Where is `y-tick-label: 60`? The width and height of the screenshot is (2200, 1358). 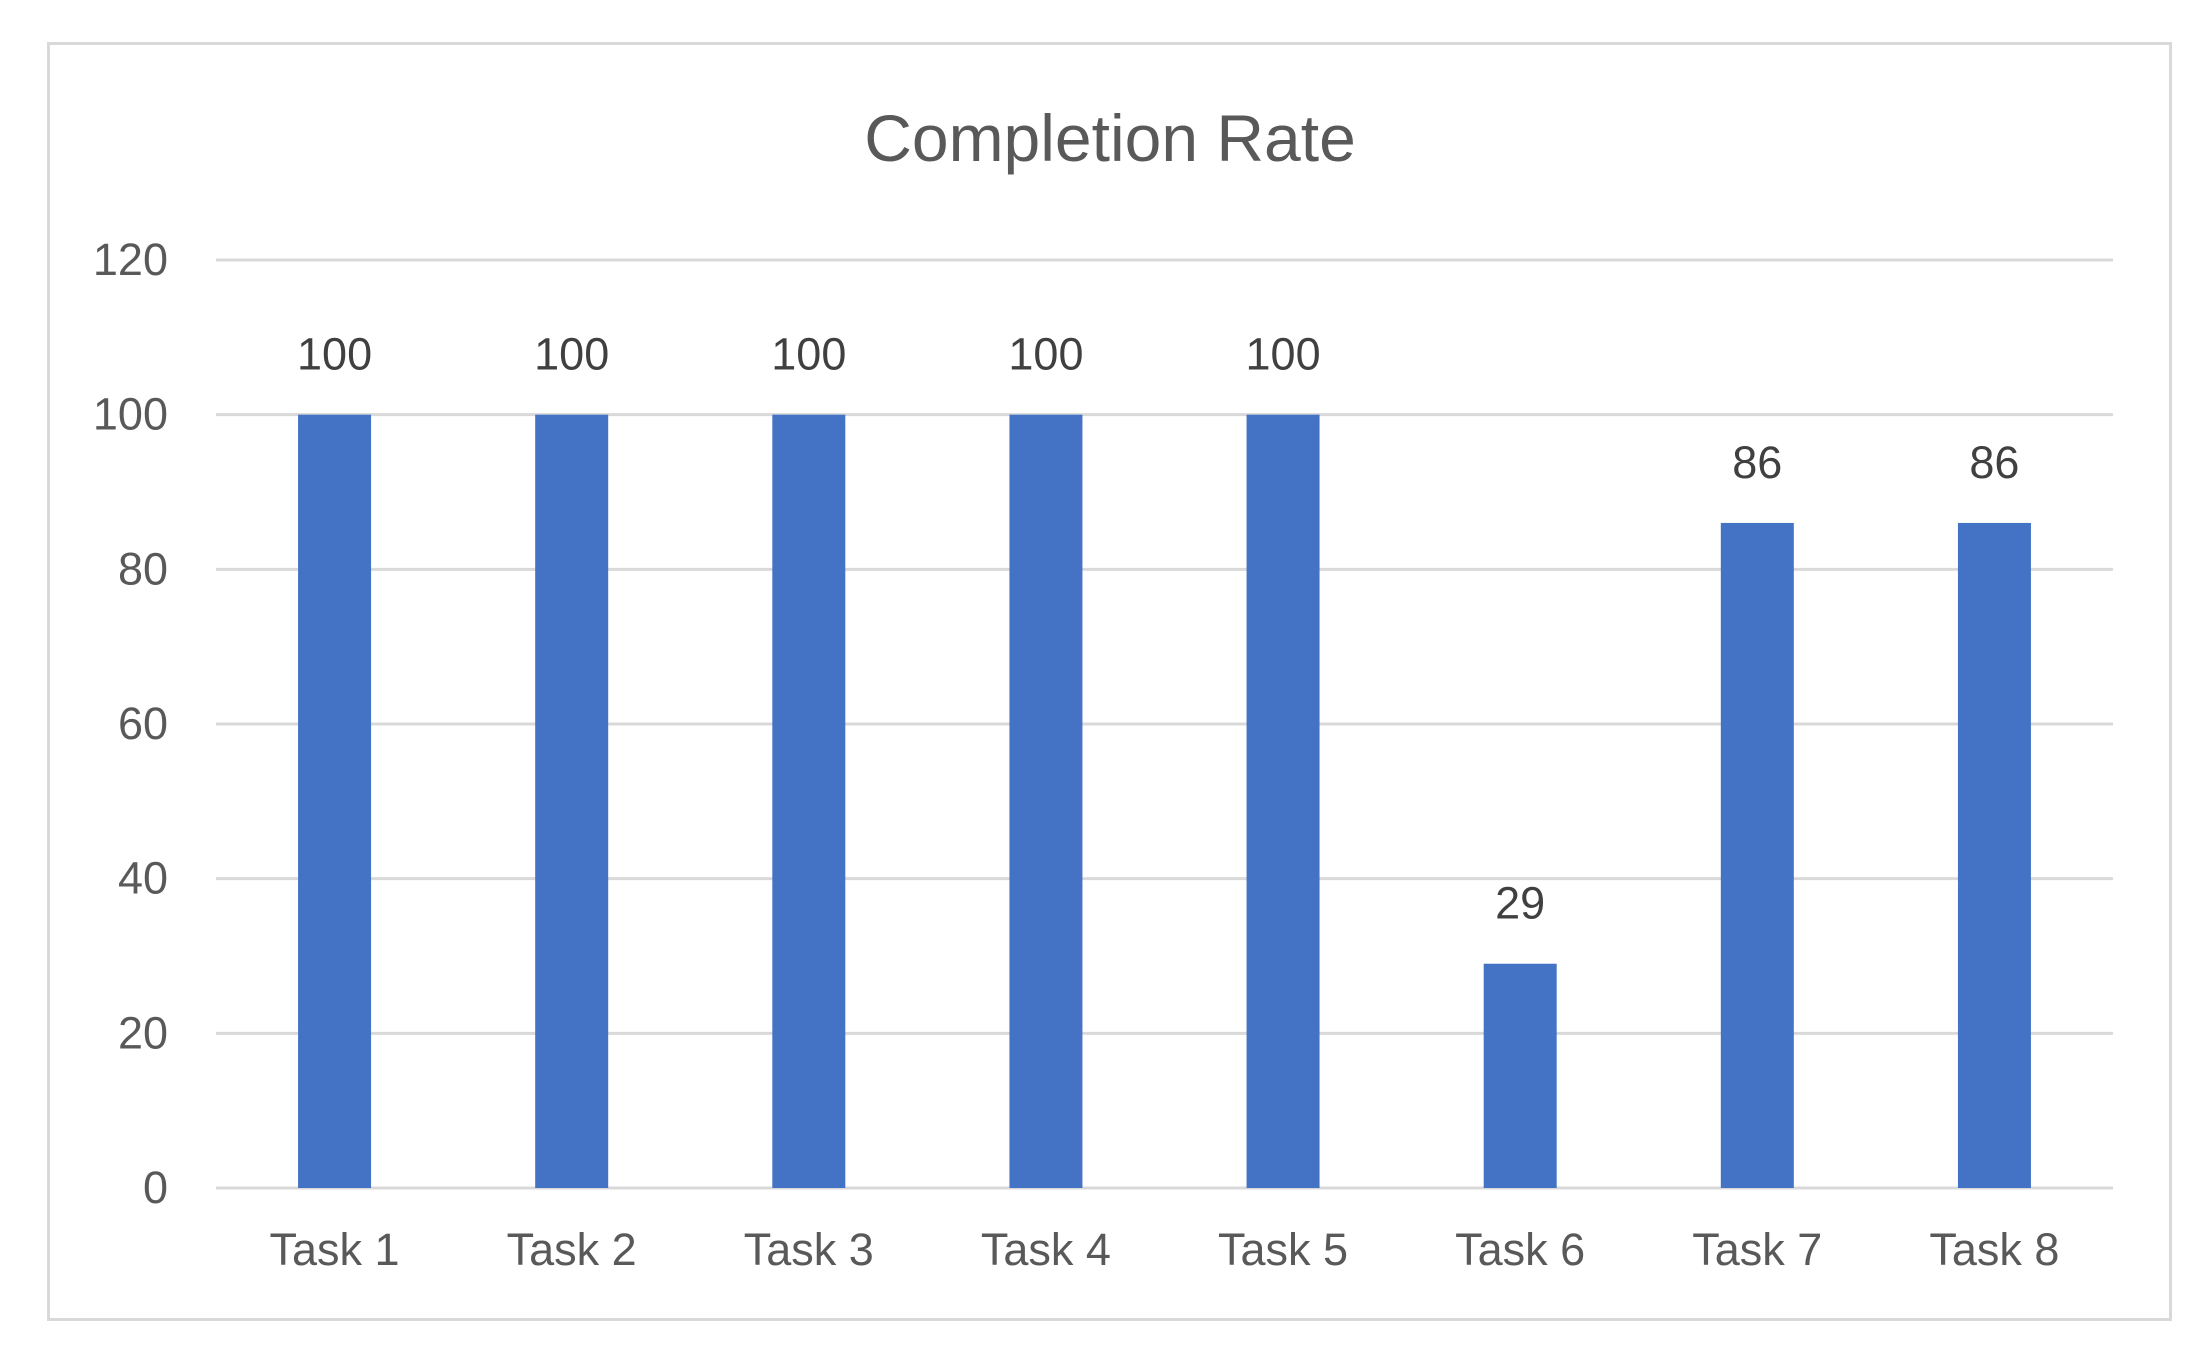 y-tick-label: 60 is located at coordinates (143, 723).